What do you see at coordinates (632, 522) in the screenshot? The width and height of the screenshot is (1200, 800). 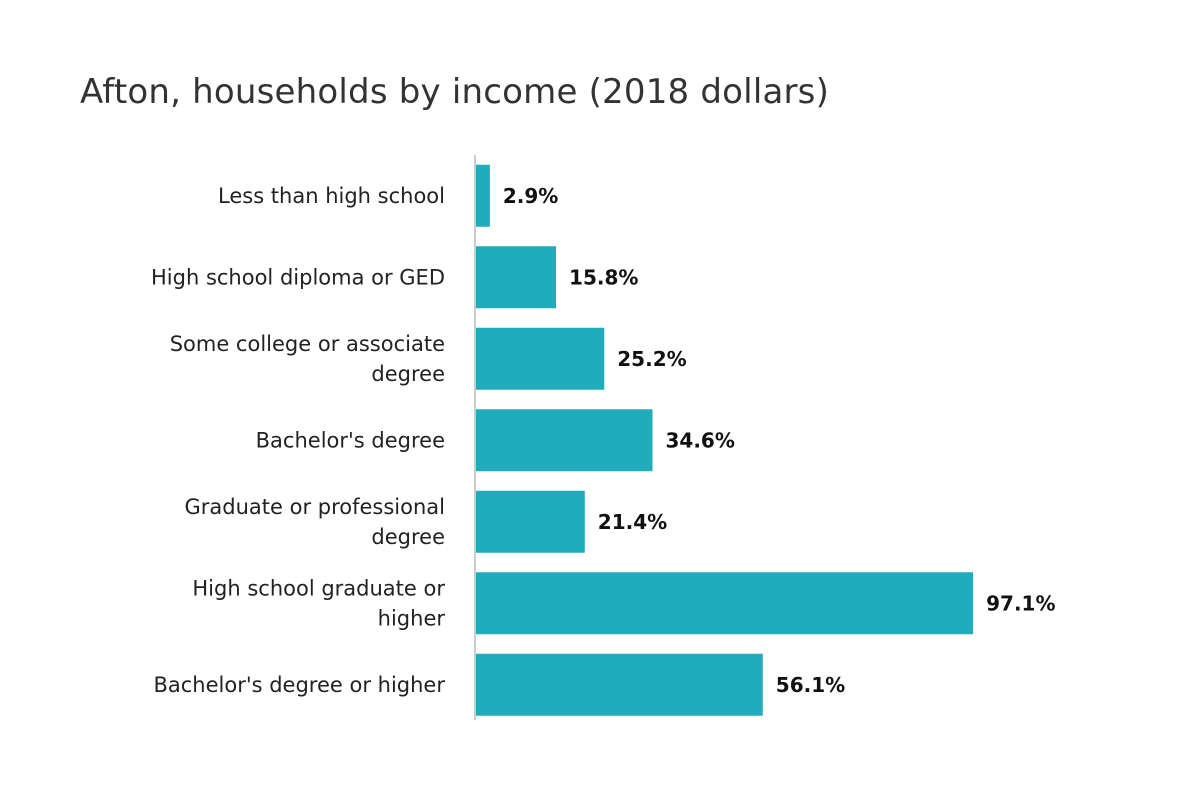 I see `value-label: 21.4%` at bounding box center [632, 522].